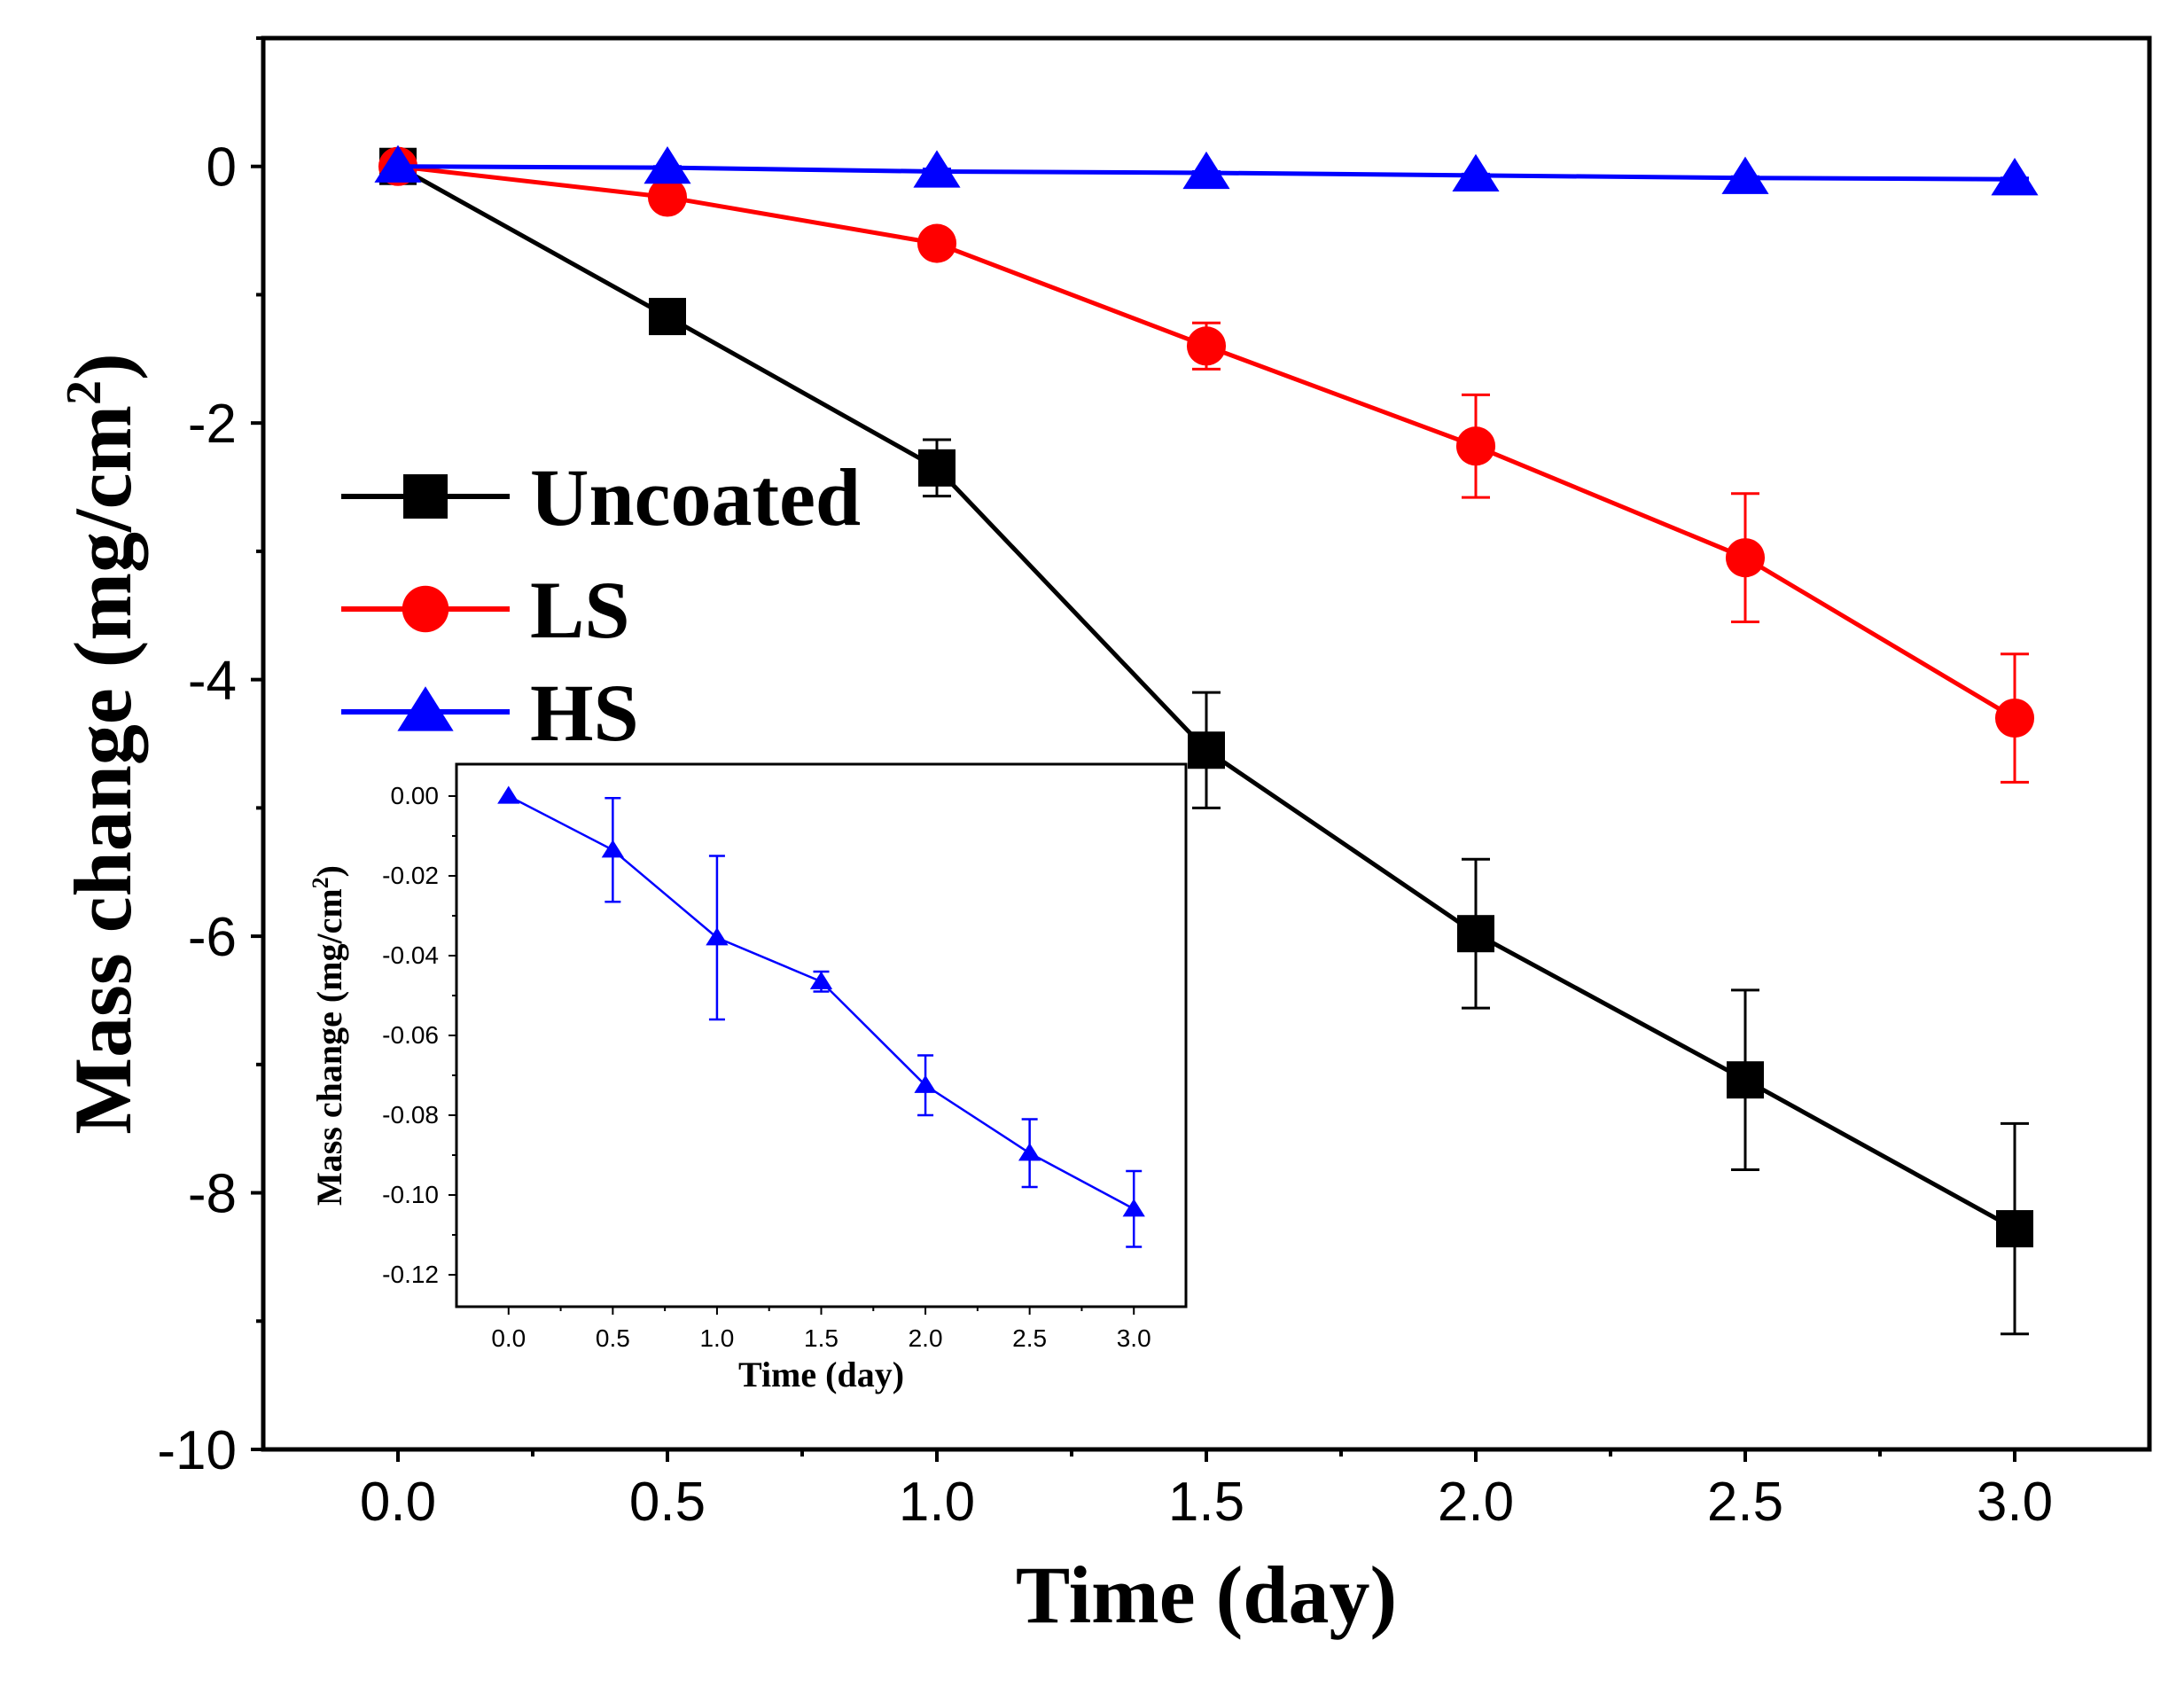  Describe the element at coordinates (485, 610) in the screenshot. I see `legend-item-ls: LS` at that location.